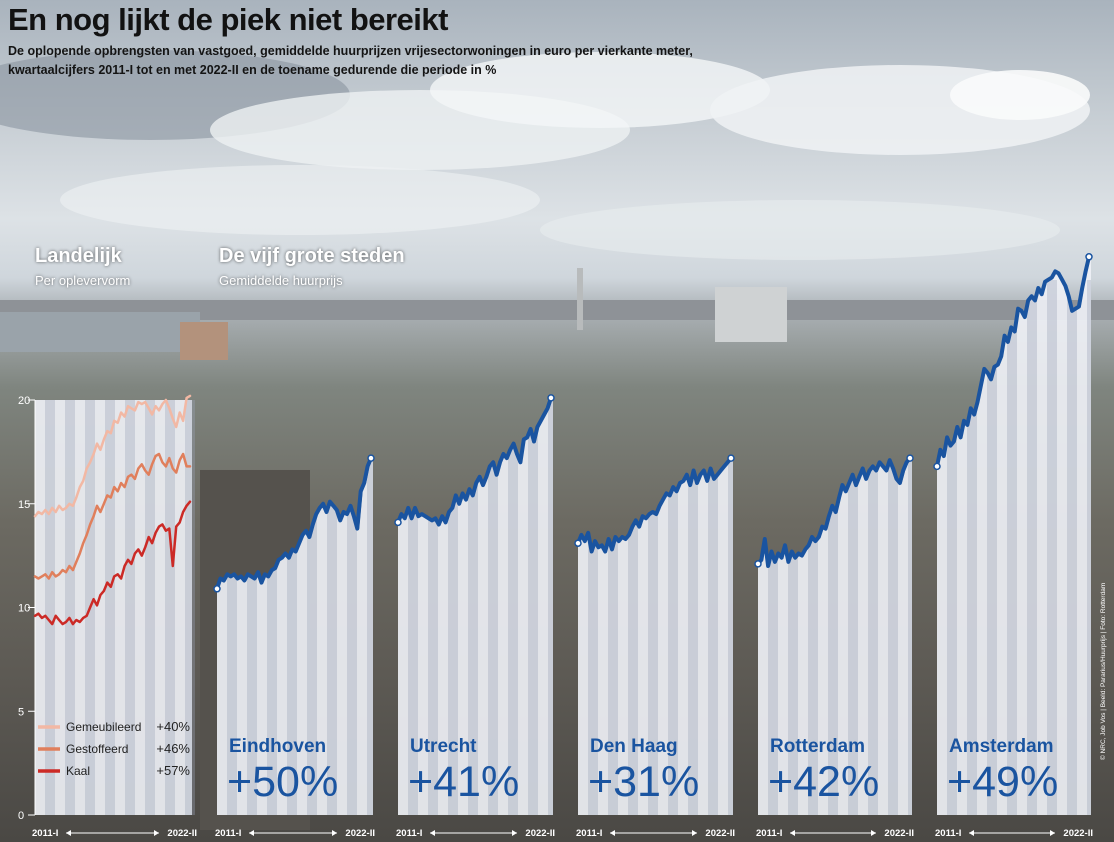 The height and width of the screenshot is (842, 1114). Describe the element at coordinates (21, 712) in the screenshot. I see `y-tick-label: 5` at that location.